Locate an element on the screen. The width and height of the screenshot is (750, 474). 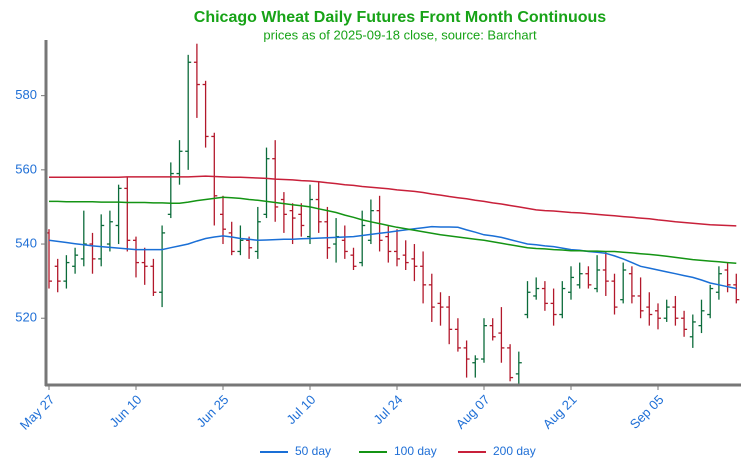
x-tick-label: Jul 24 is located at coordinates (387, 409).